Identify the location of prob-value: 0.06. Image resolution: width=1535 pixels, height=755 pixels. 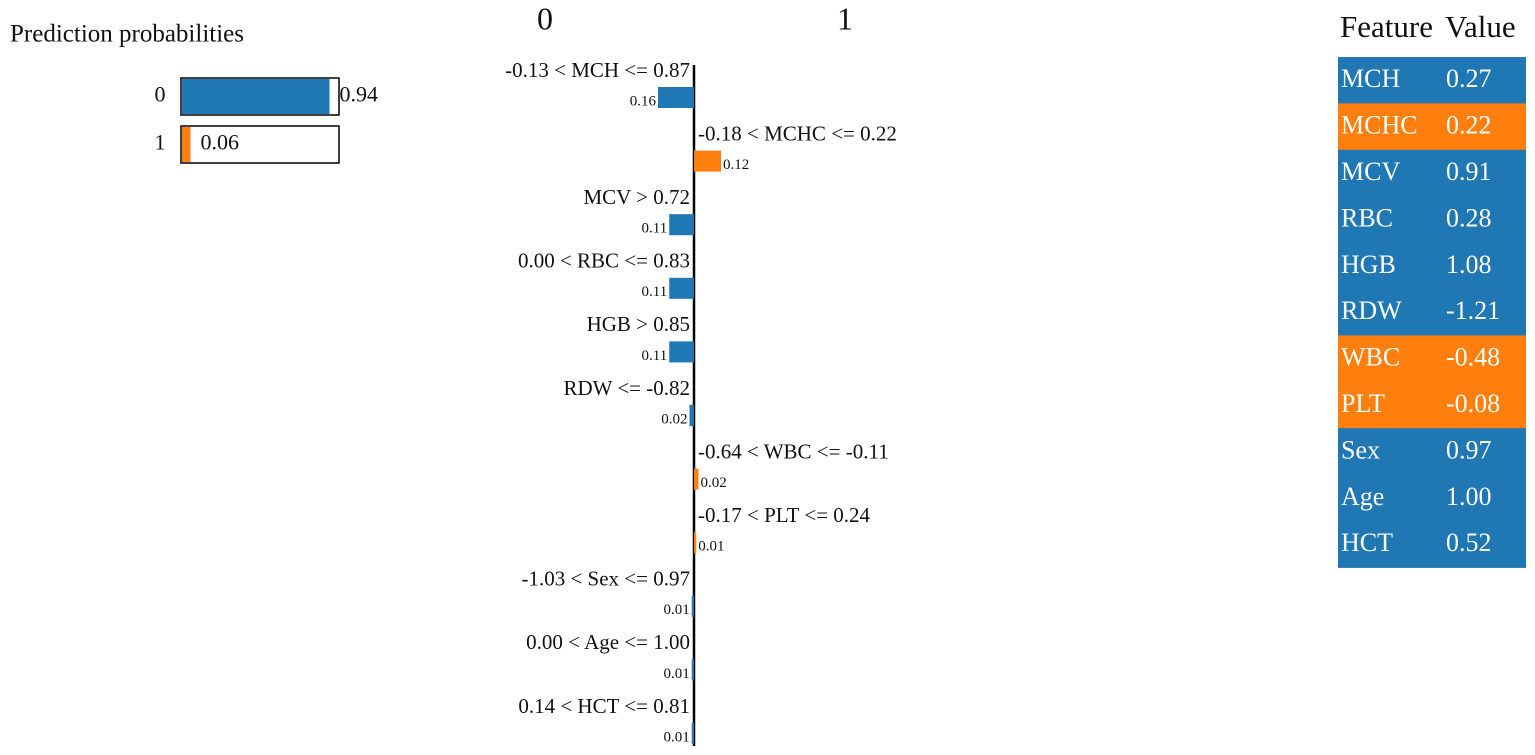
(219, 142).